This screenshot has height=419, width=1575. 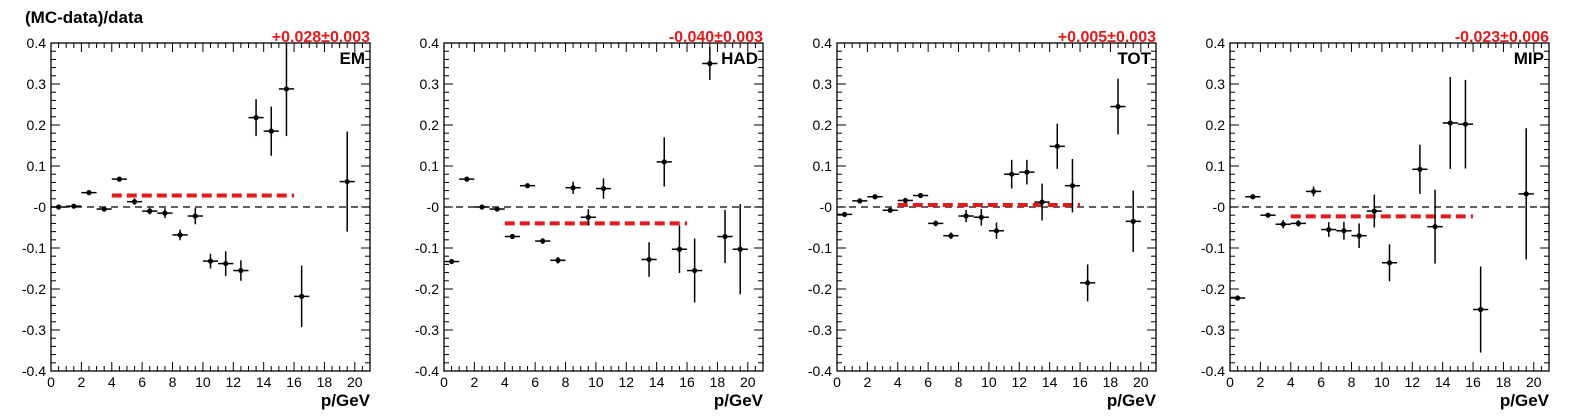 I want to click on x-tick-label: 10, so click(x=203, y=382).